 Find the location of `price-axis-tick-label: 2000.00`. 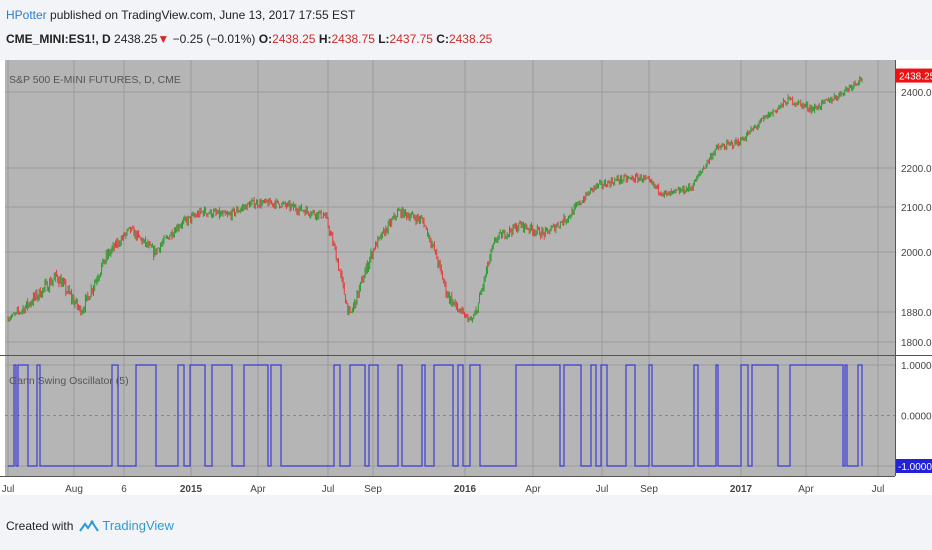

price-axis-tick-label: 2000.00 is located at coordinates (916, 253).